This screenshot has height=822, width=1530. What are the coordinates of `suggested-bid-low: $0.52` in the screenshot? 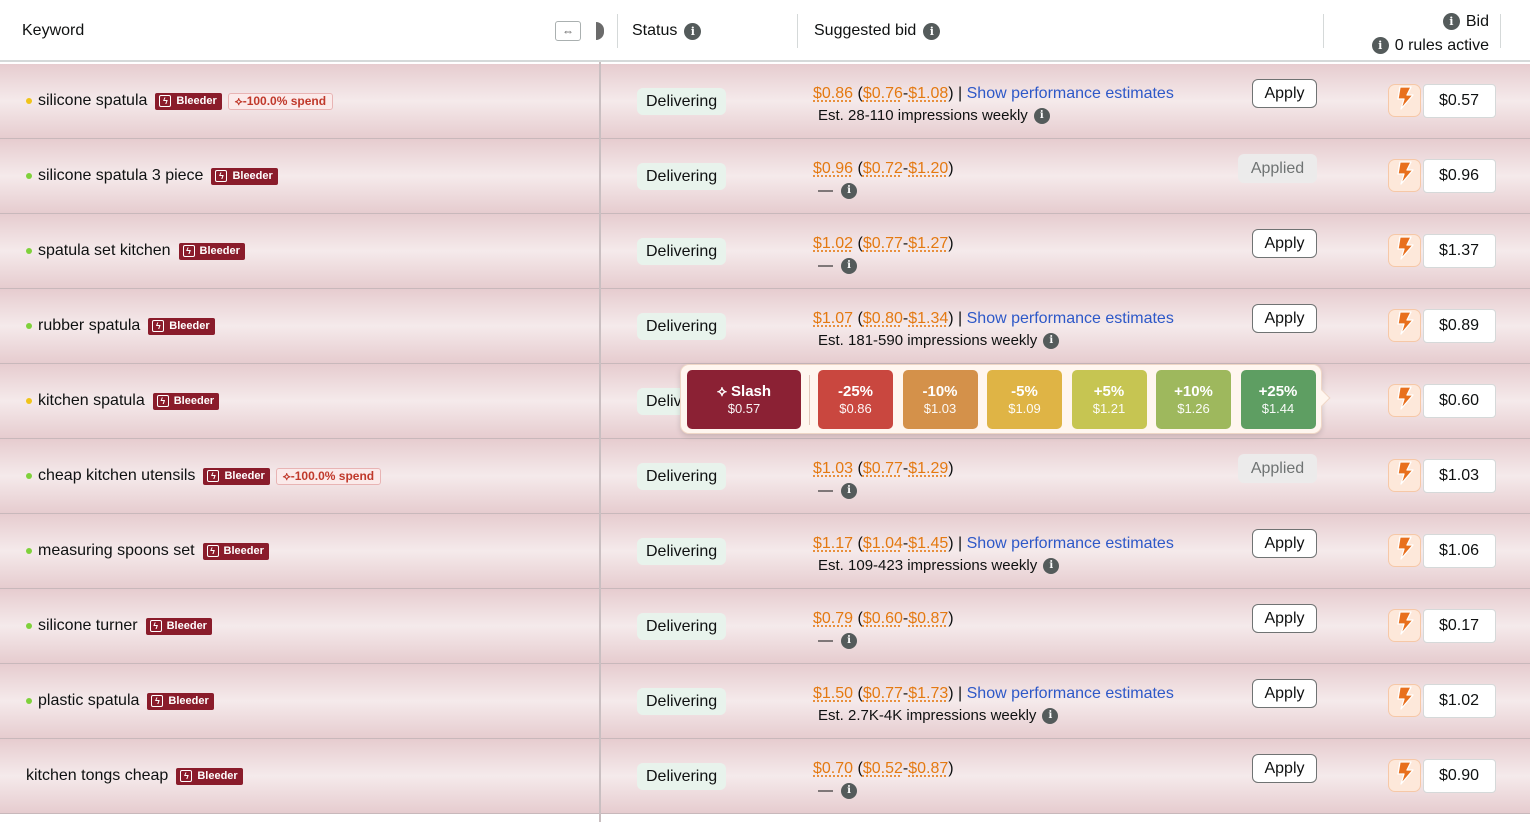 It's located at (882, 768).